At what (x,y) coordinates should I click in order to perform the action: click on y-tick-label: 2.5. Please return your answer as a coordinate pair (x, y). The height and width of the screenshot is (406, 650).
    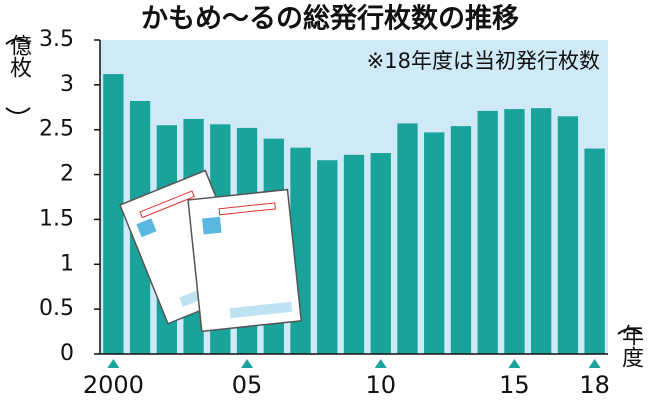
    Looking at the image, I should click on (56, 129).